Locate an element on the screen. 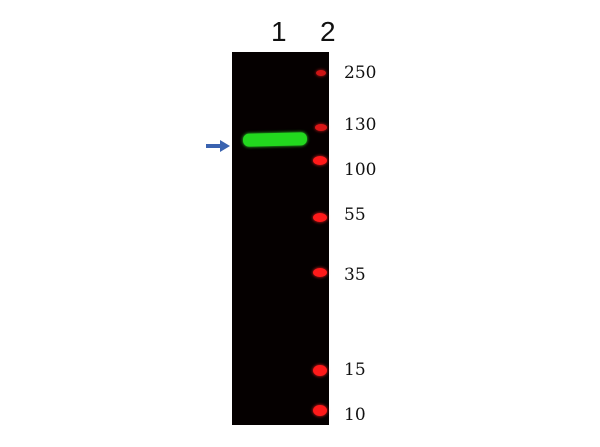  lane-label-2: 2 is located at coordinates (328, 31).